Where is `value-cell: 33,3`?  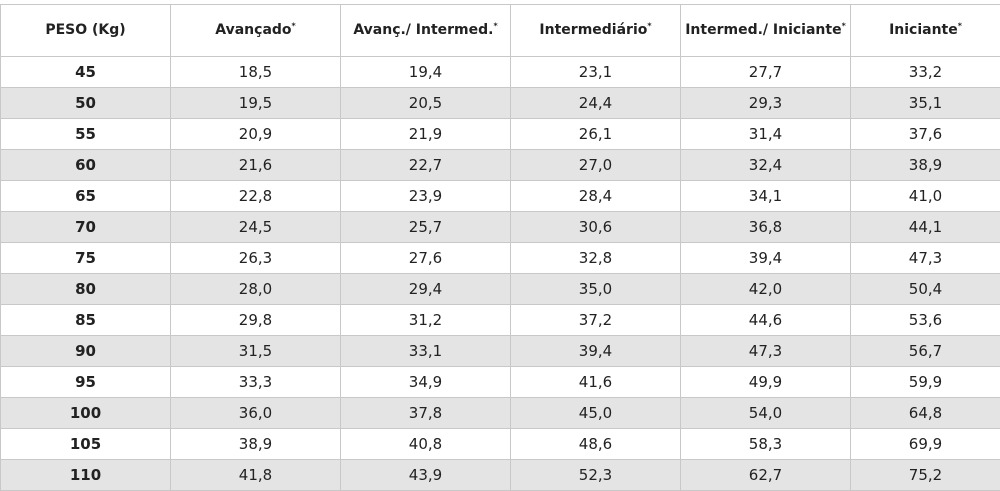 value-cell: 33,3 is located at coordinates (256, 382).